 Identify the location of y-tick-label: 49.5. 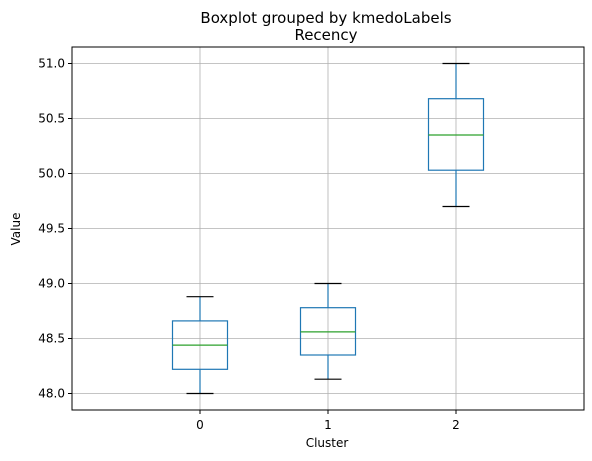
(51, 229).